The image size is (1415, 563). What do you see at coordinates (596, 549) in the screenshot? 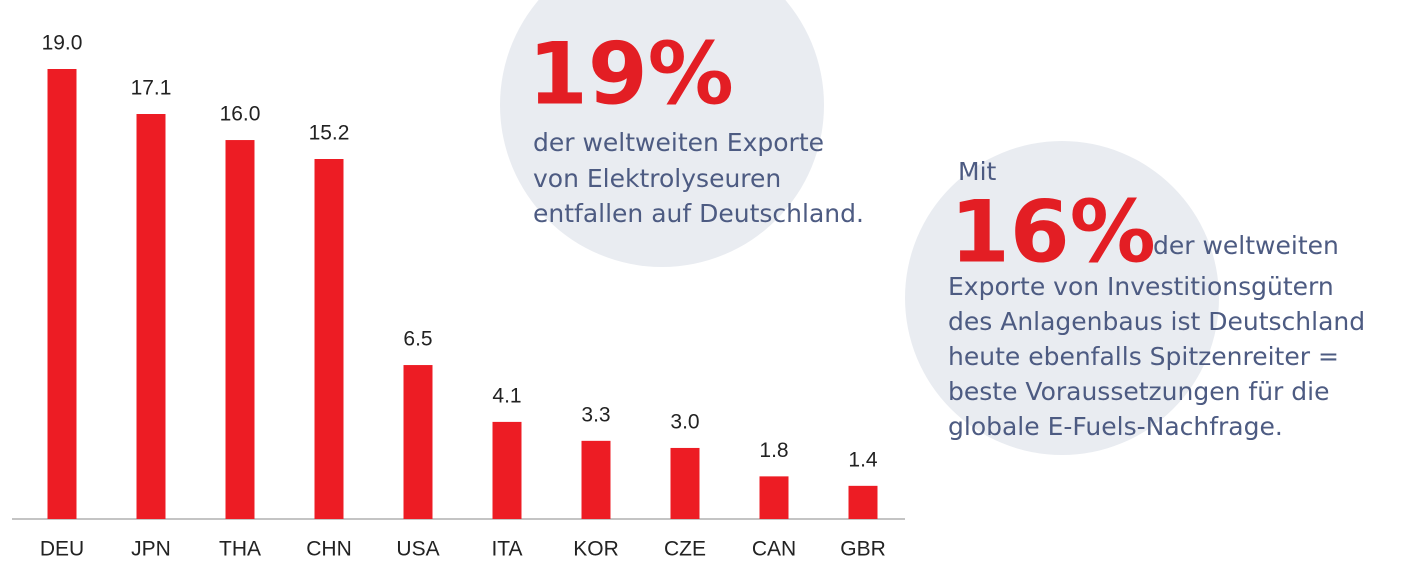
I see `x-tick-label: KOR` at bounding box center [596, 549].